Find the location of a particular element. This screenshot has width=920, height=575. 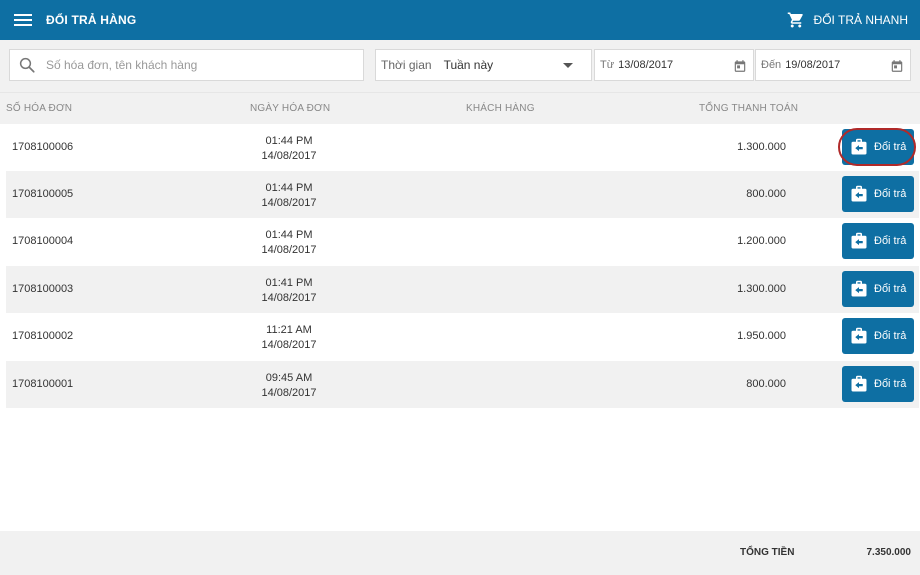

footer-total-bar: TỔNG TIỀN 7.350.000 is located at coordinates (460, 553).